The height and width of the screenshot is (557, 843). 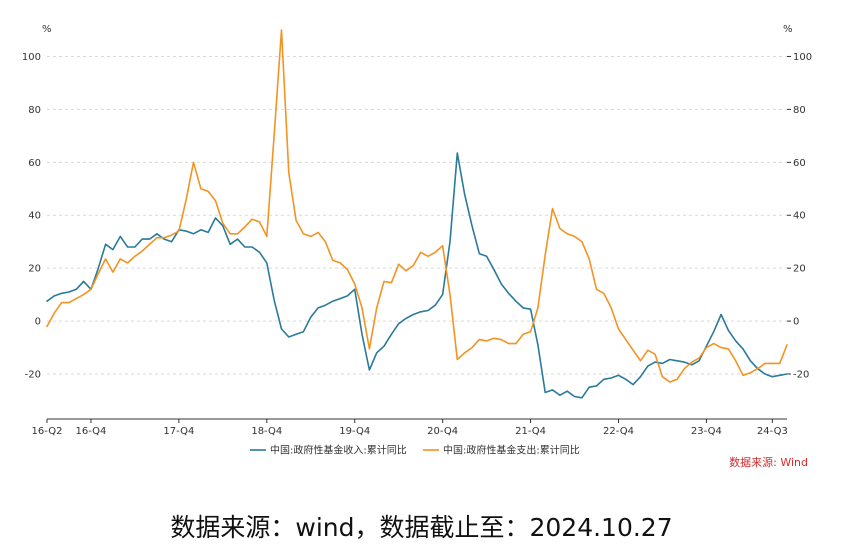 I want to click on y-tick-label-left: 20, so click(x=34, y=269).